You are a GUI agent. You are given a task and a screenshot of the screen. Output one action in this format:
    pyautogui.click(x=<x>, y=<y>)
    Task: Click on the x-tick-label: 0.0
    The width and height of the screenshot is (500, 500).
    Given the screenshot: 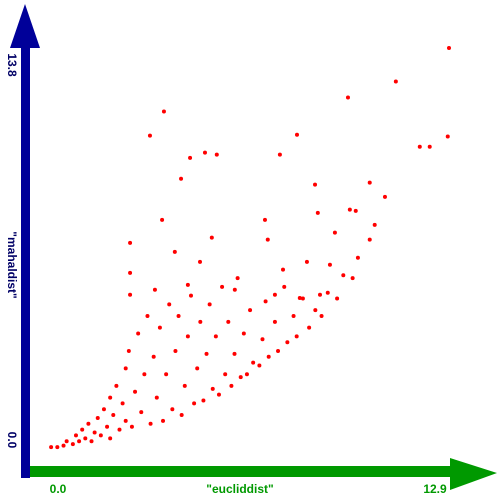 What is the action you would take?
    pyautogui.click(x=58, y=489)
    